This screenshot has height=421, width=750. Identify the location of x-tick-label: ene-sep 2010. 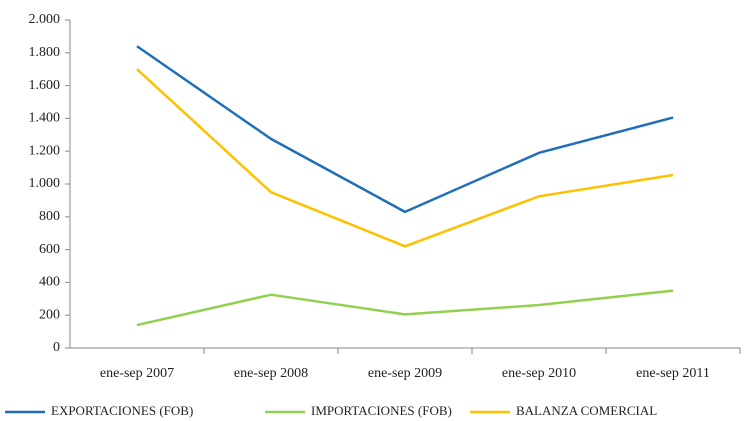
(539, 373).